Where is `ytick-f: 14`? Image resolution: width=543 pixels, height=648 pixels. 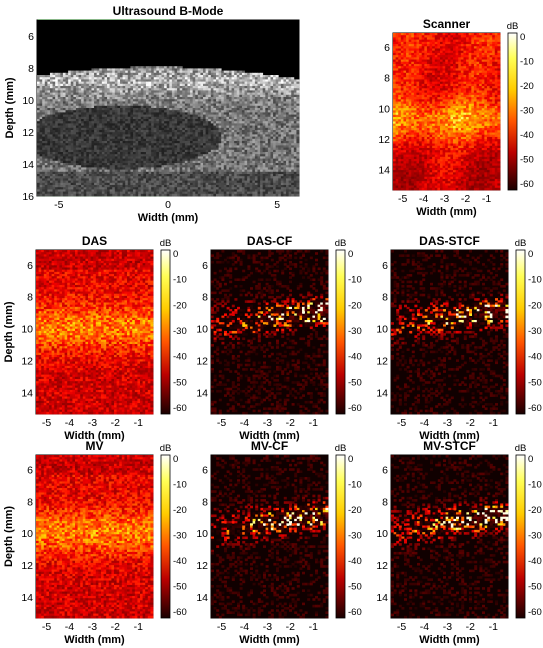
ytick-f: 14 is located at coordinates (27, 598).